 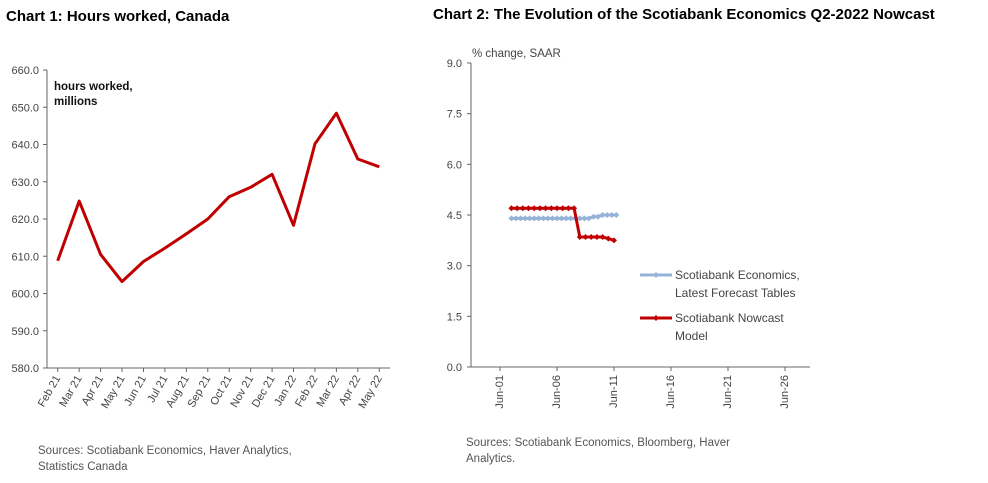 I want to click on chart1-y-tick-label: 580.0, so click(x=25, y=369).